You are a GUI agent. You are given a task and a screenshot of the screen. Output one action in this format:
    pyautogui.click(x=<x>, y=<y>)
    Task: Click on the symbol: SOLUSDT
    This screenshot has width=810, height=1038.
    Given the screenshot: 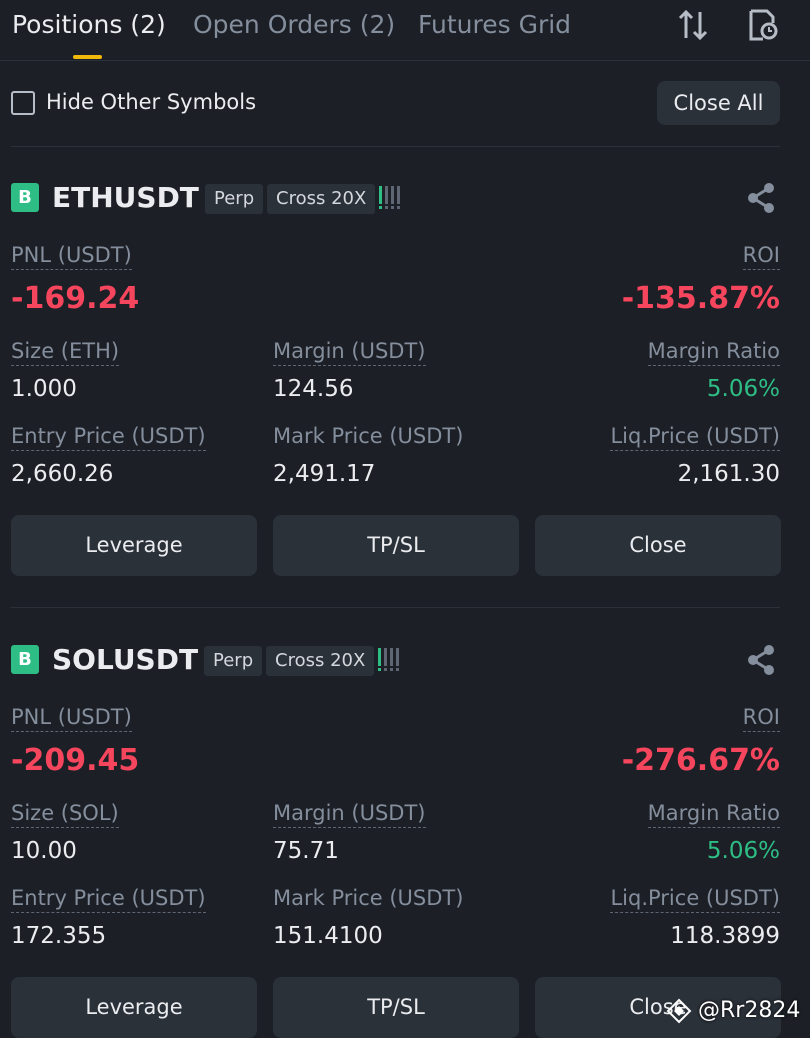 What is the action you would take?
    pyautogui.click(x=125, y=659)
    